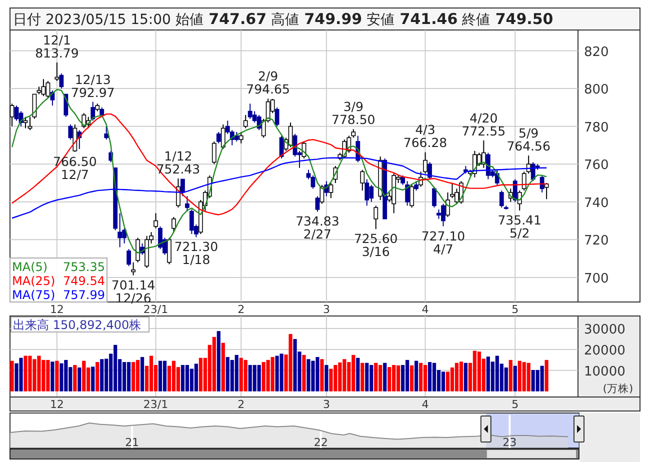 This screenshot has width=653, height=470. Describe the element at coordinates (605, 330) in the screenshot. I see `y-tick-label: 30000` at that location.